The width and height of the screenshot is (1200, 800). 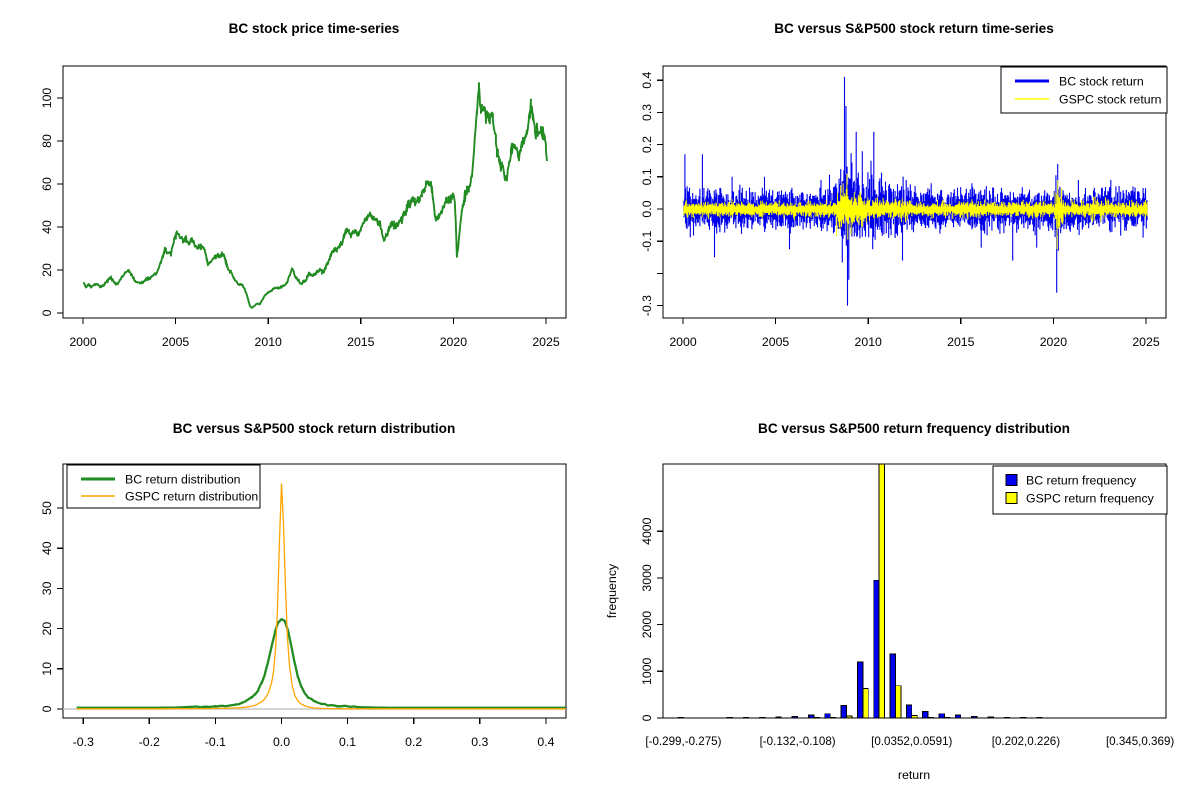 What do you see at coordinates (647, 578) in the screenshot?
I see `y-tick-label: 3000` at bounding box center [647, 578].